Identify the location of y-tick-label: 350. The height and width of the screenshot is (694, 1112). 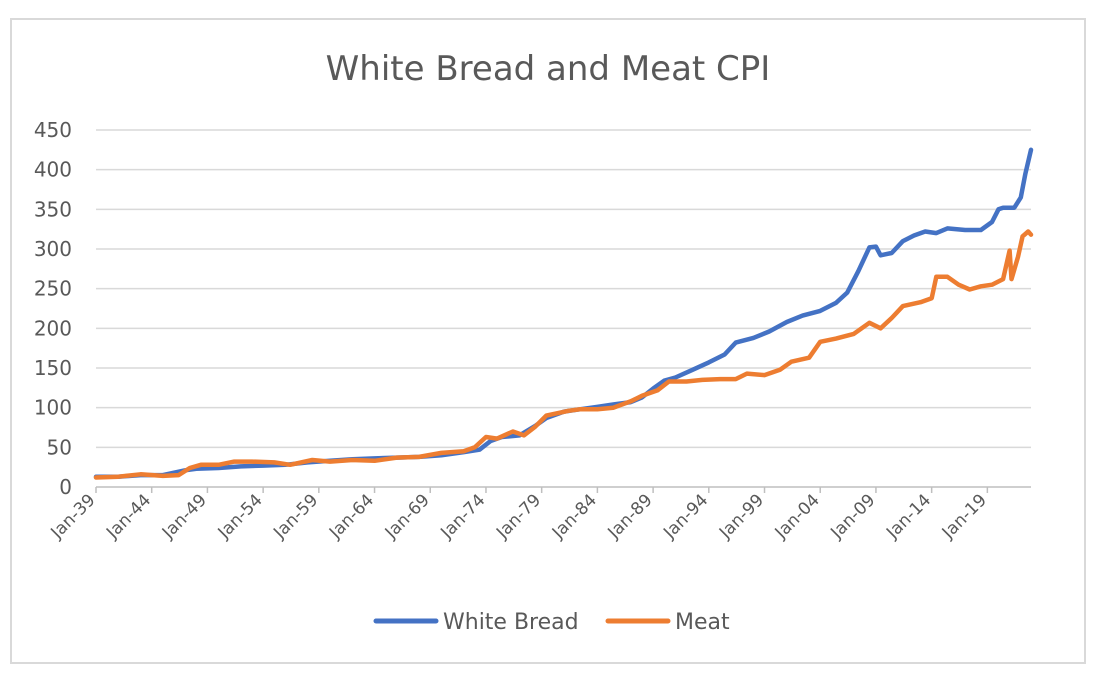
(53, 209).